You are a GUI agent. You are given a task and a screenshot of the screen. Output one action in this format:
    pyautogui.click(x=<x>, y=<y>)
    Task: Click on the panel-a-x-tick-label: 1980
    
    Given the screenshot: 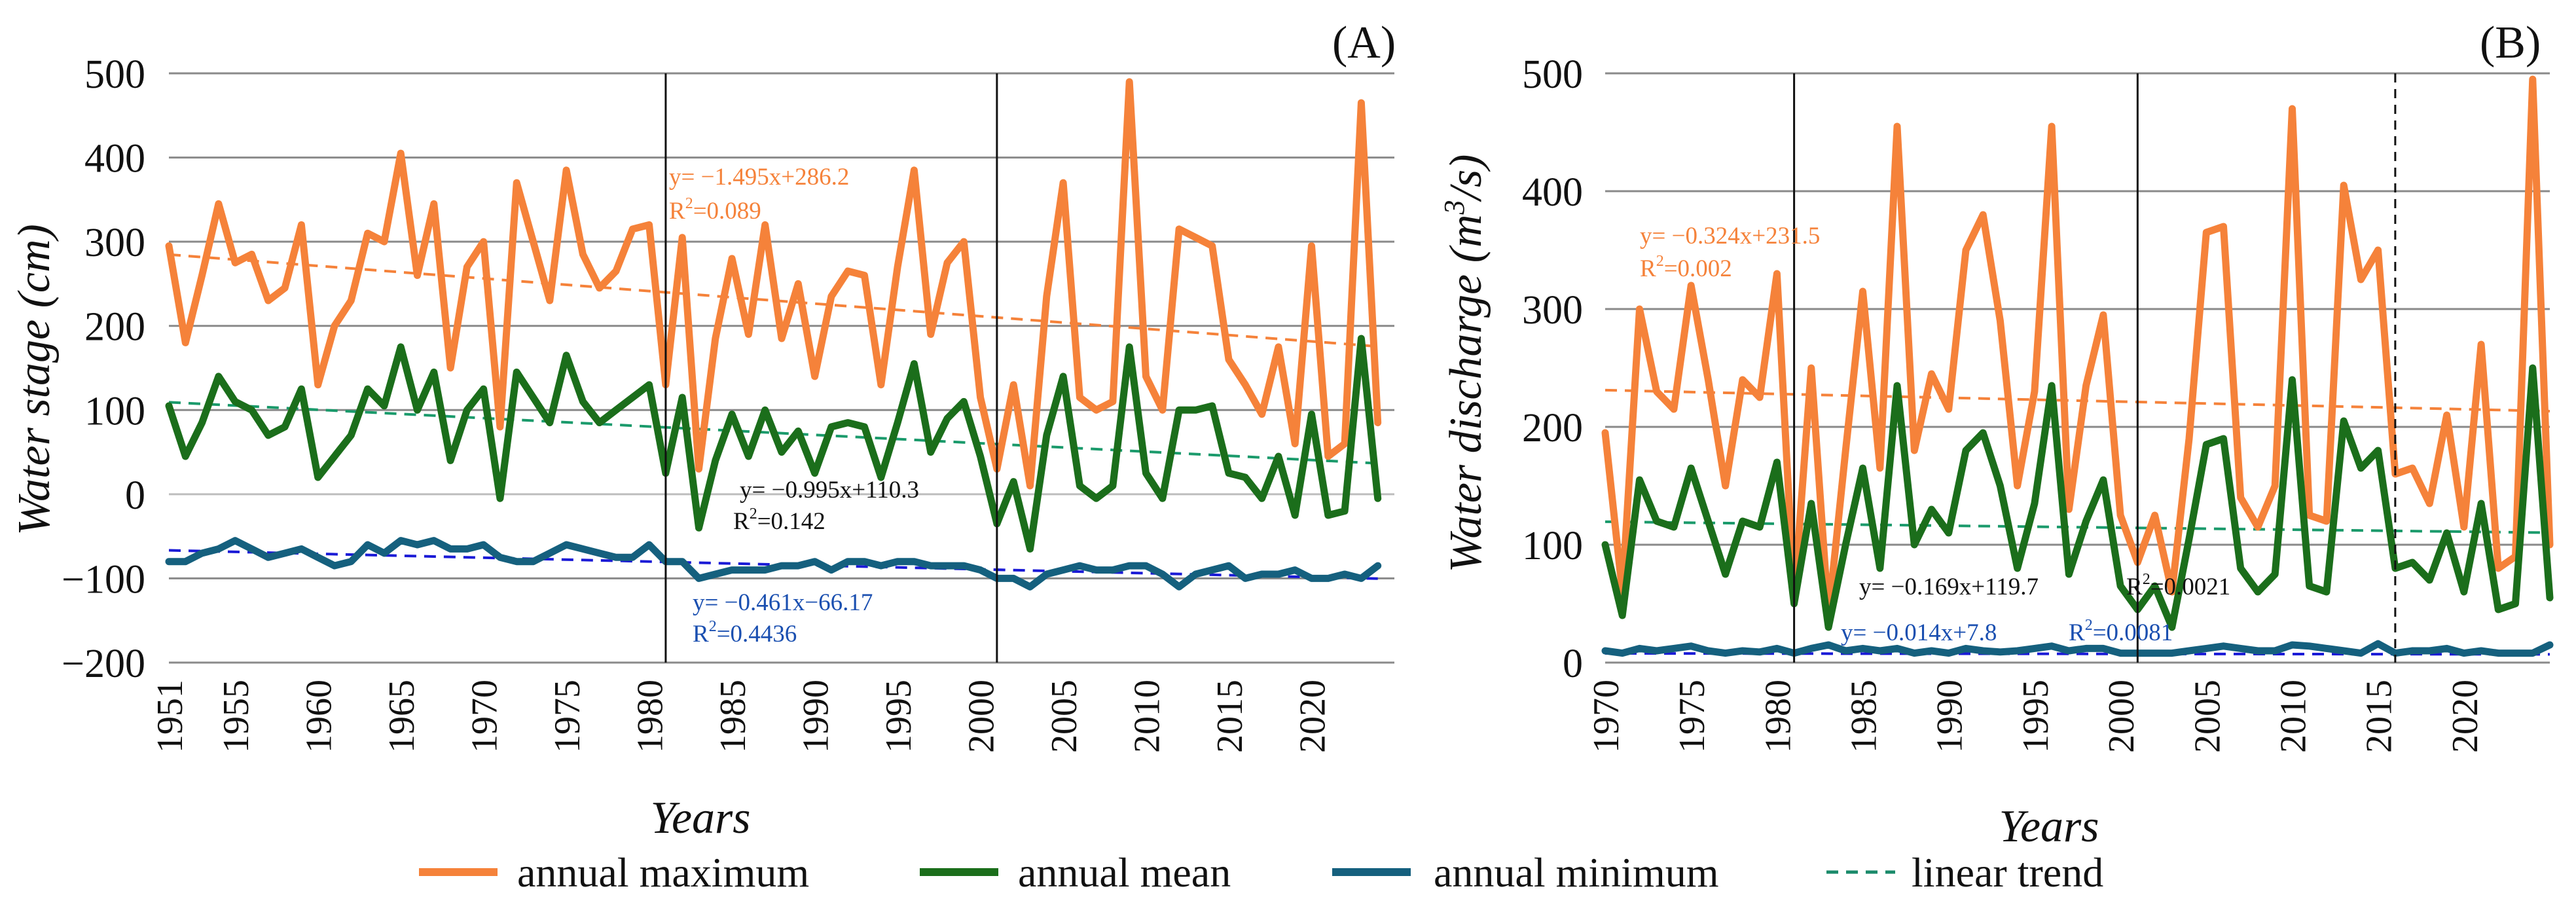 What is the action you would take?
    pyautogui.click(x=650, y=717)
    